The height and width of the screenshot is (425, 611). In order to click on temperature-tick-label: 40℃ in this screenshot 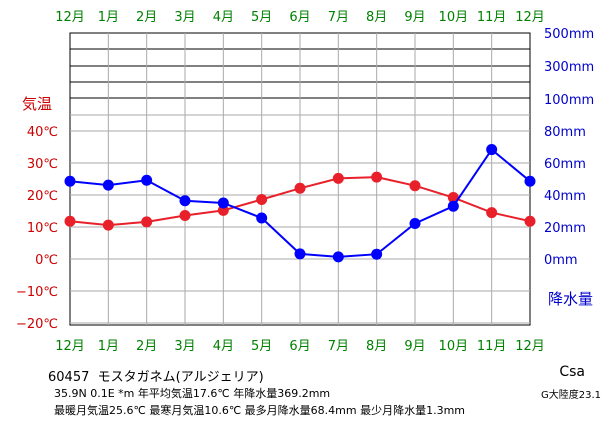, I will do `click(42, 132)`.